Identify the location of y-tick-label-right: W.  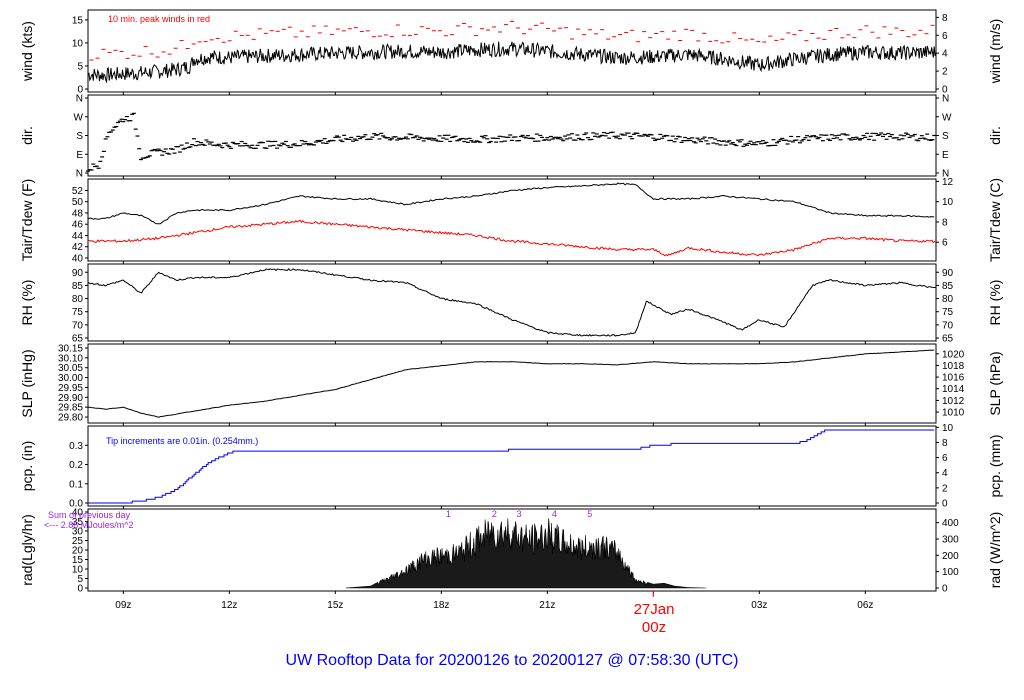
(947, 117).